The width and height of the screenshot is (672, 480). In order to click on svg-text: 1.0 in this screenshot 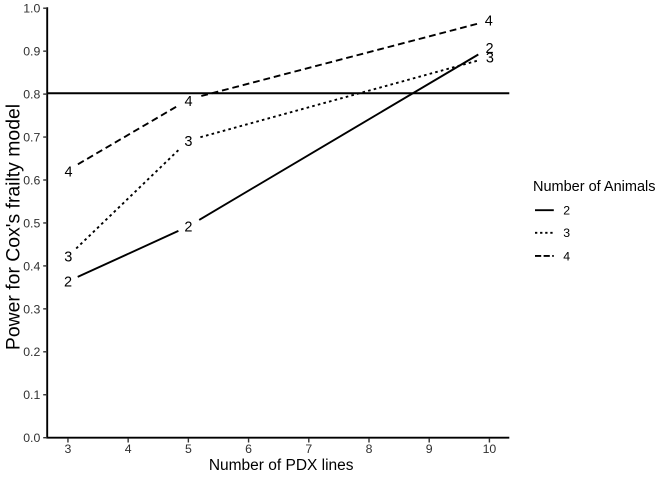, I will do `click(31, 9)`.